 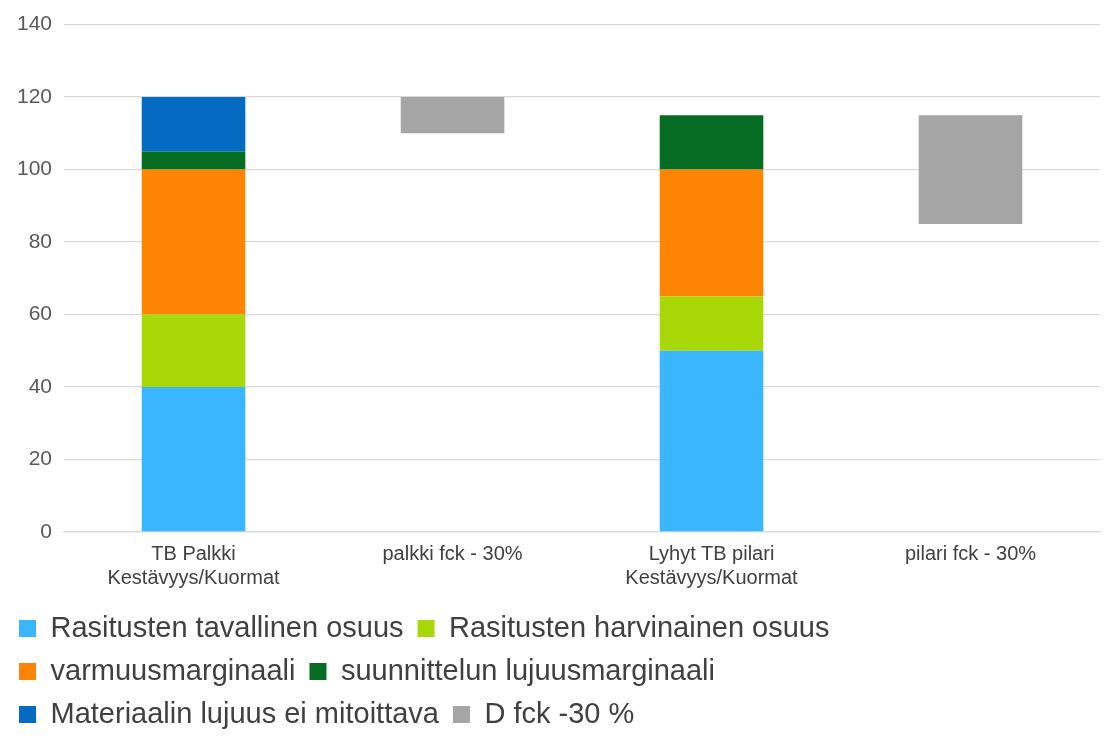 What do you see at coordinates (40, 313) in the screenshot?
I see `y-tick-label: 60` at bounding box center [40, 313].